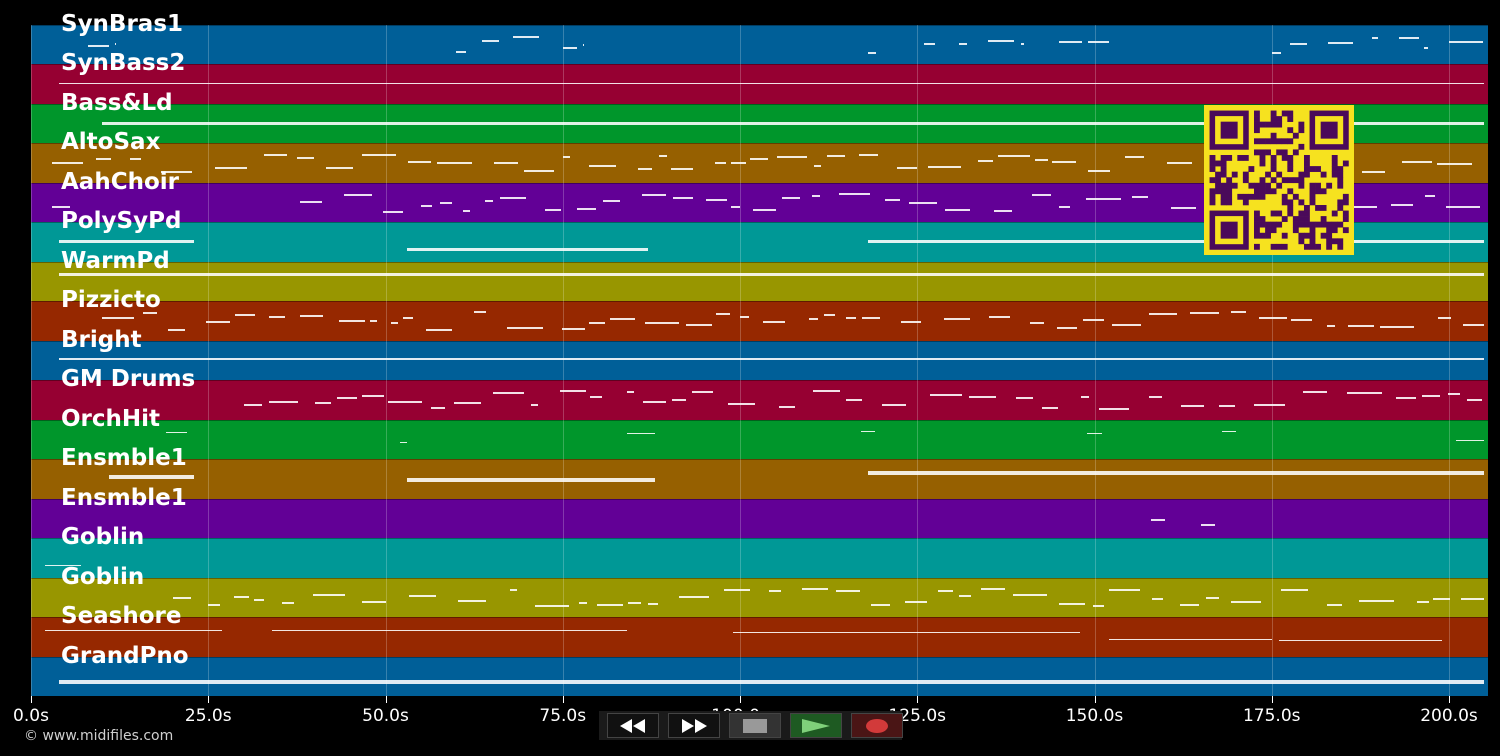  Describe the element at coordinates (124, 458) in the screenshot. I see `track-label: Ensmble1` at that location.